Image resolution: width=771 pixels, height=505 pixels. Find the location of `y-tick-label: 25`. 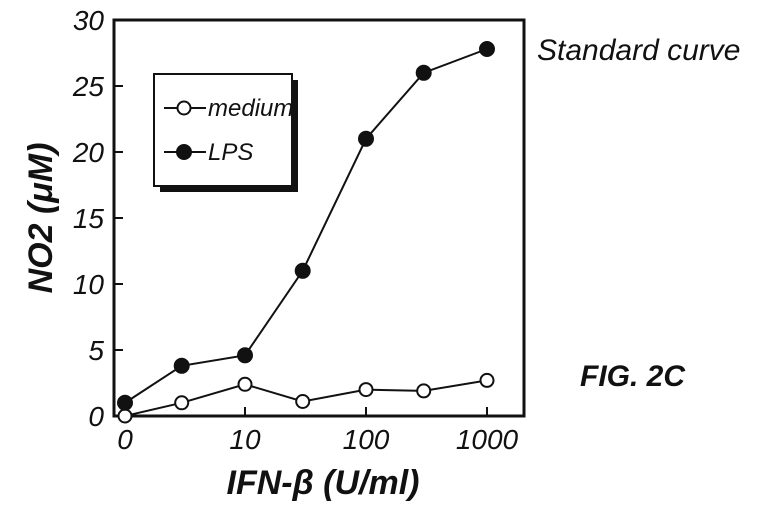

y-tick-label: 25 is located at coordinates (88, 86).